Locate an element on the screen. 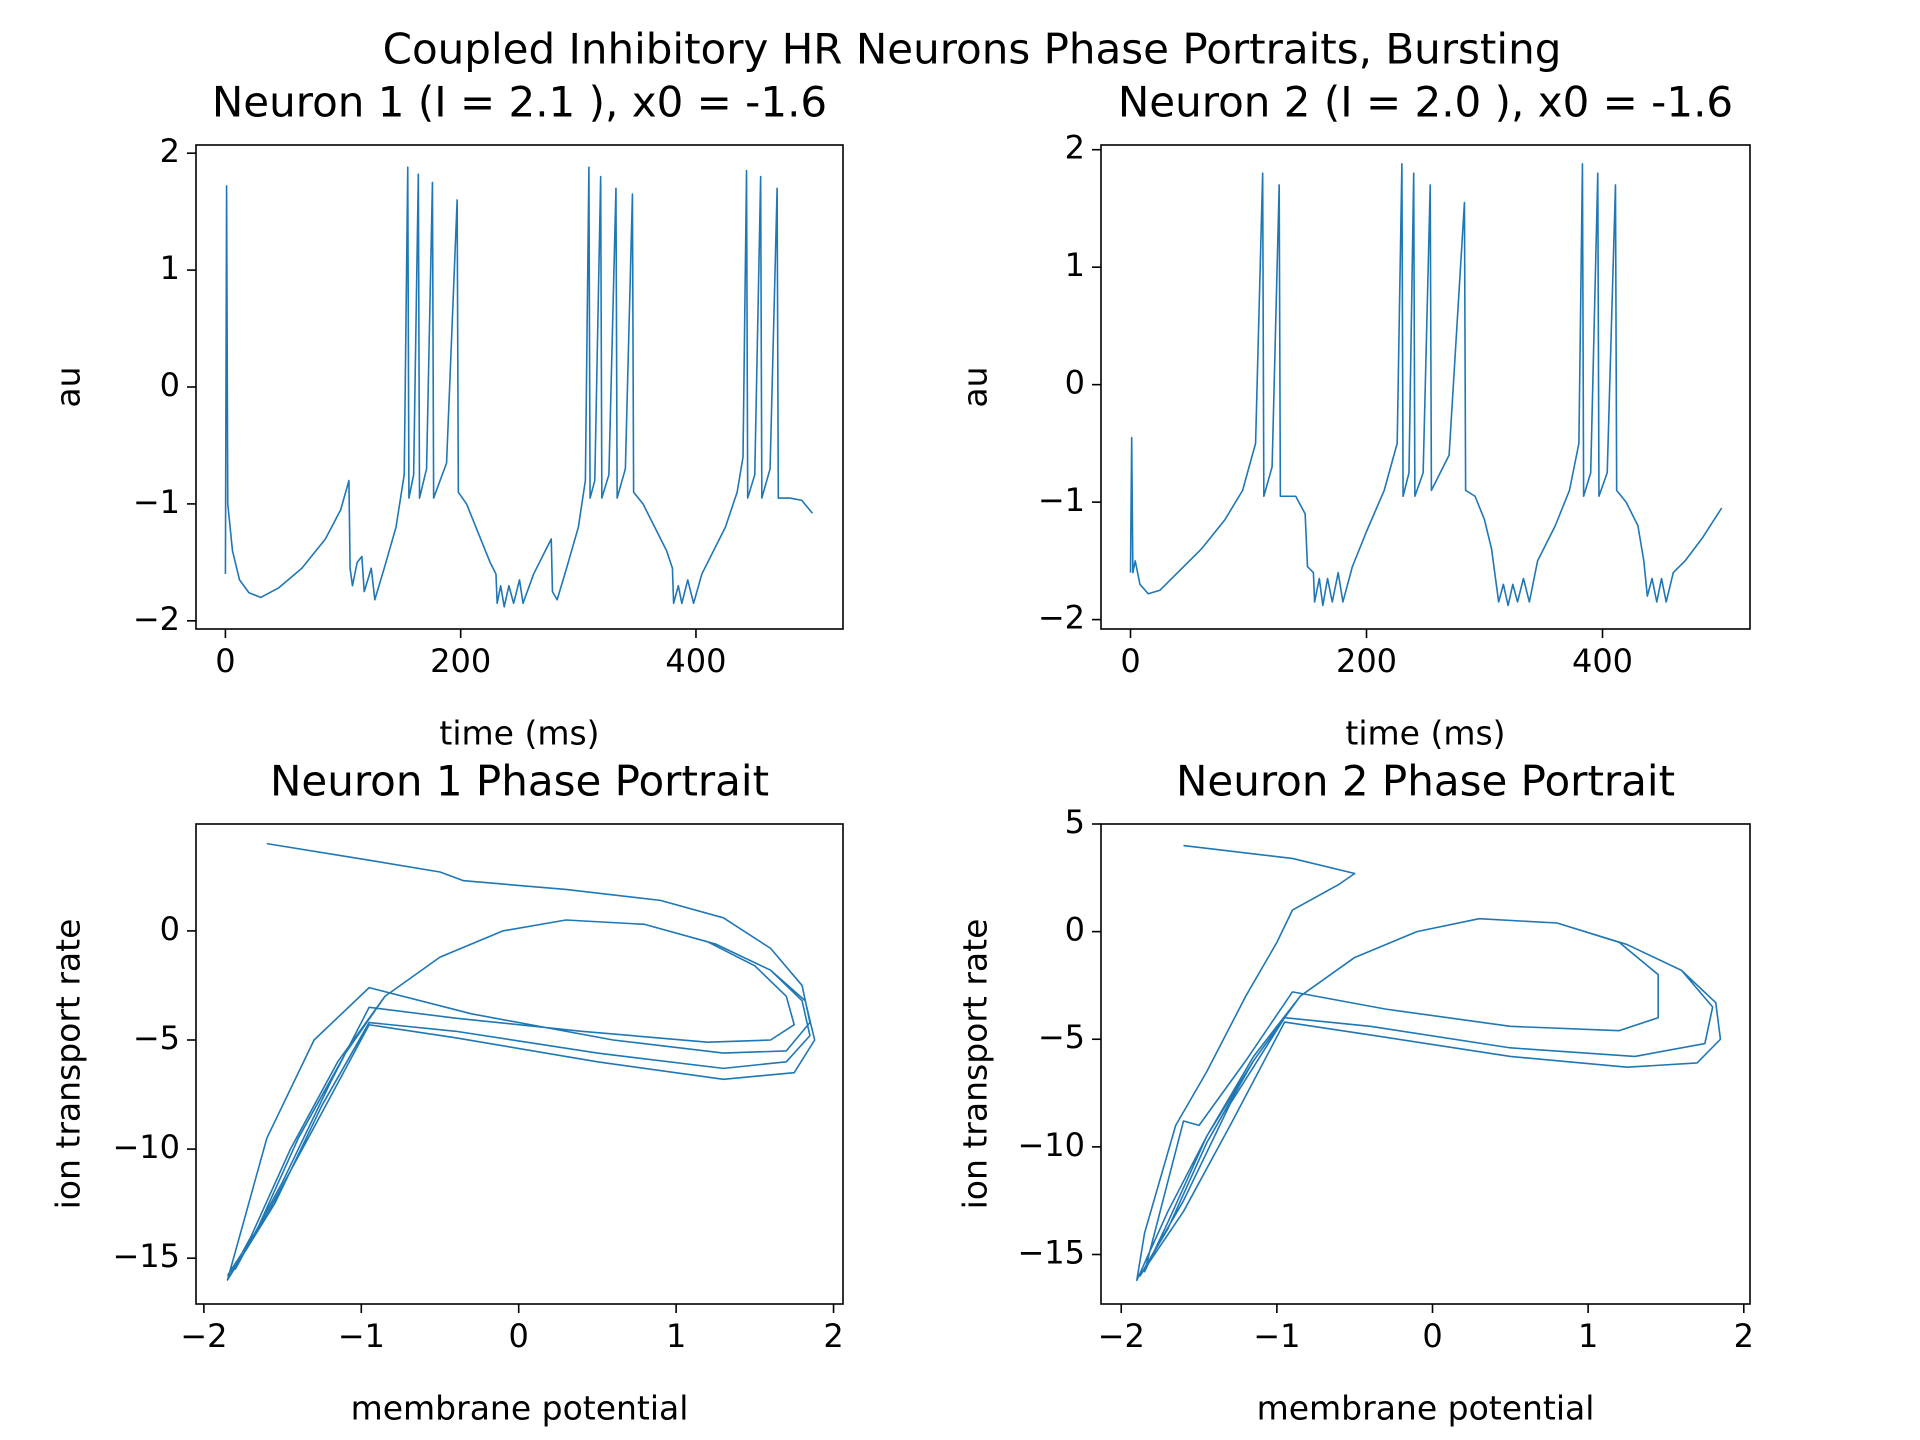 The width and height of the screenshot is (1920, 1440). subplot-title: Neuron 2 Phase Portrait is located at coordinates (1425, 781).